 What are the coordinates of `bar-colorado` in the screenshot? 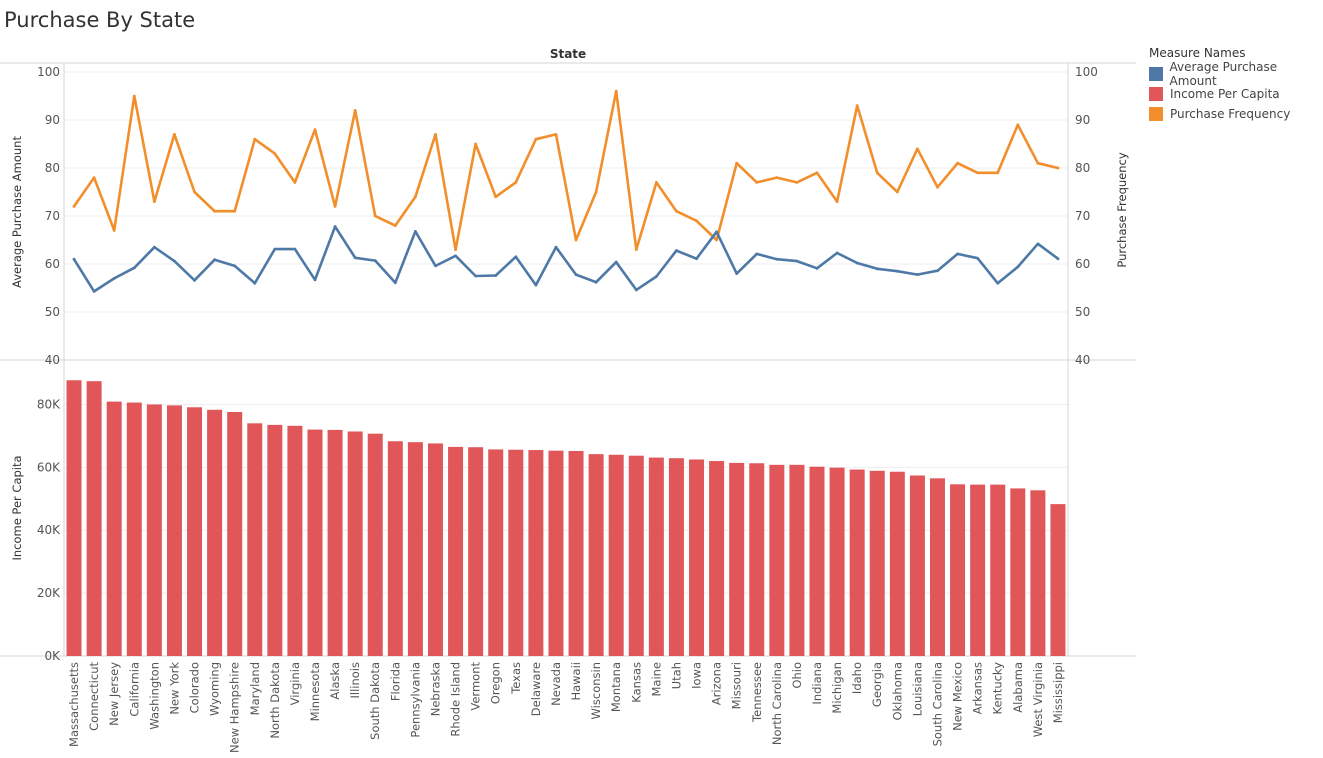 It's located at (195, 531).